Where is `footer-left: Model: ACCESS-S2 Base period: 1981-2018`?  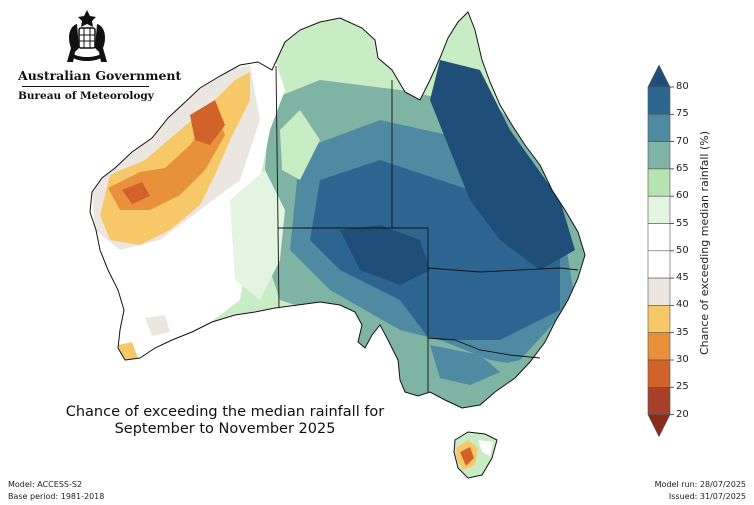
footer-left: Model: ACCESS-S2 Base period: 1981-2018 is located at coordinates (56, 491).